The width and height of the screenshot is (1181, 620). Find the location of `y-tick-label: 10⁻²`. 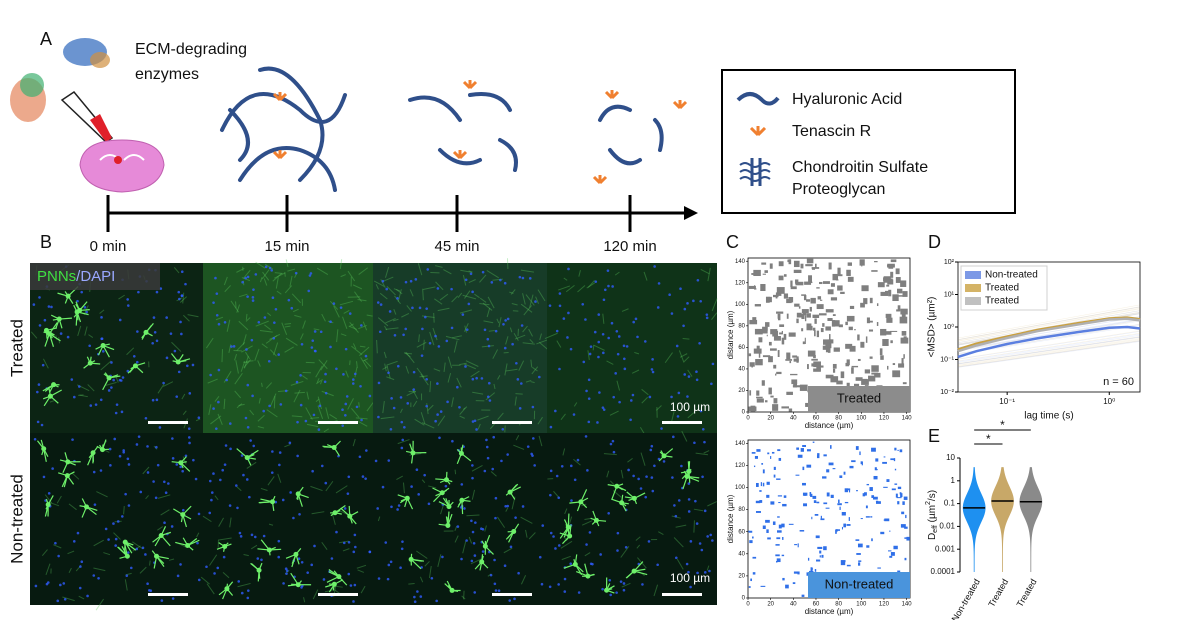

y-tick-label: 10⁻² is located at coordinates (947, 392).